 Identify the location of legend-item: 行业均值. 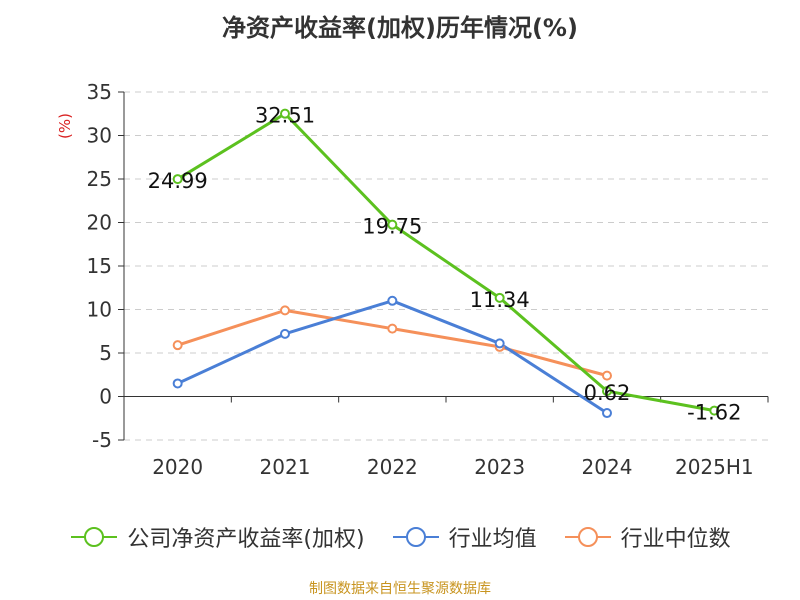
(464, 537).